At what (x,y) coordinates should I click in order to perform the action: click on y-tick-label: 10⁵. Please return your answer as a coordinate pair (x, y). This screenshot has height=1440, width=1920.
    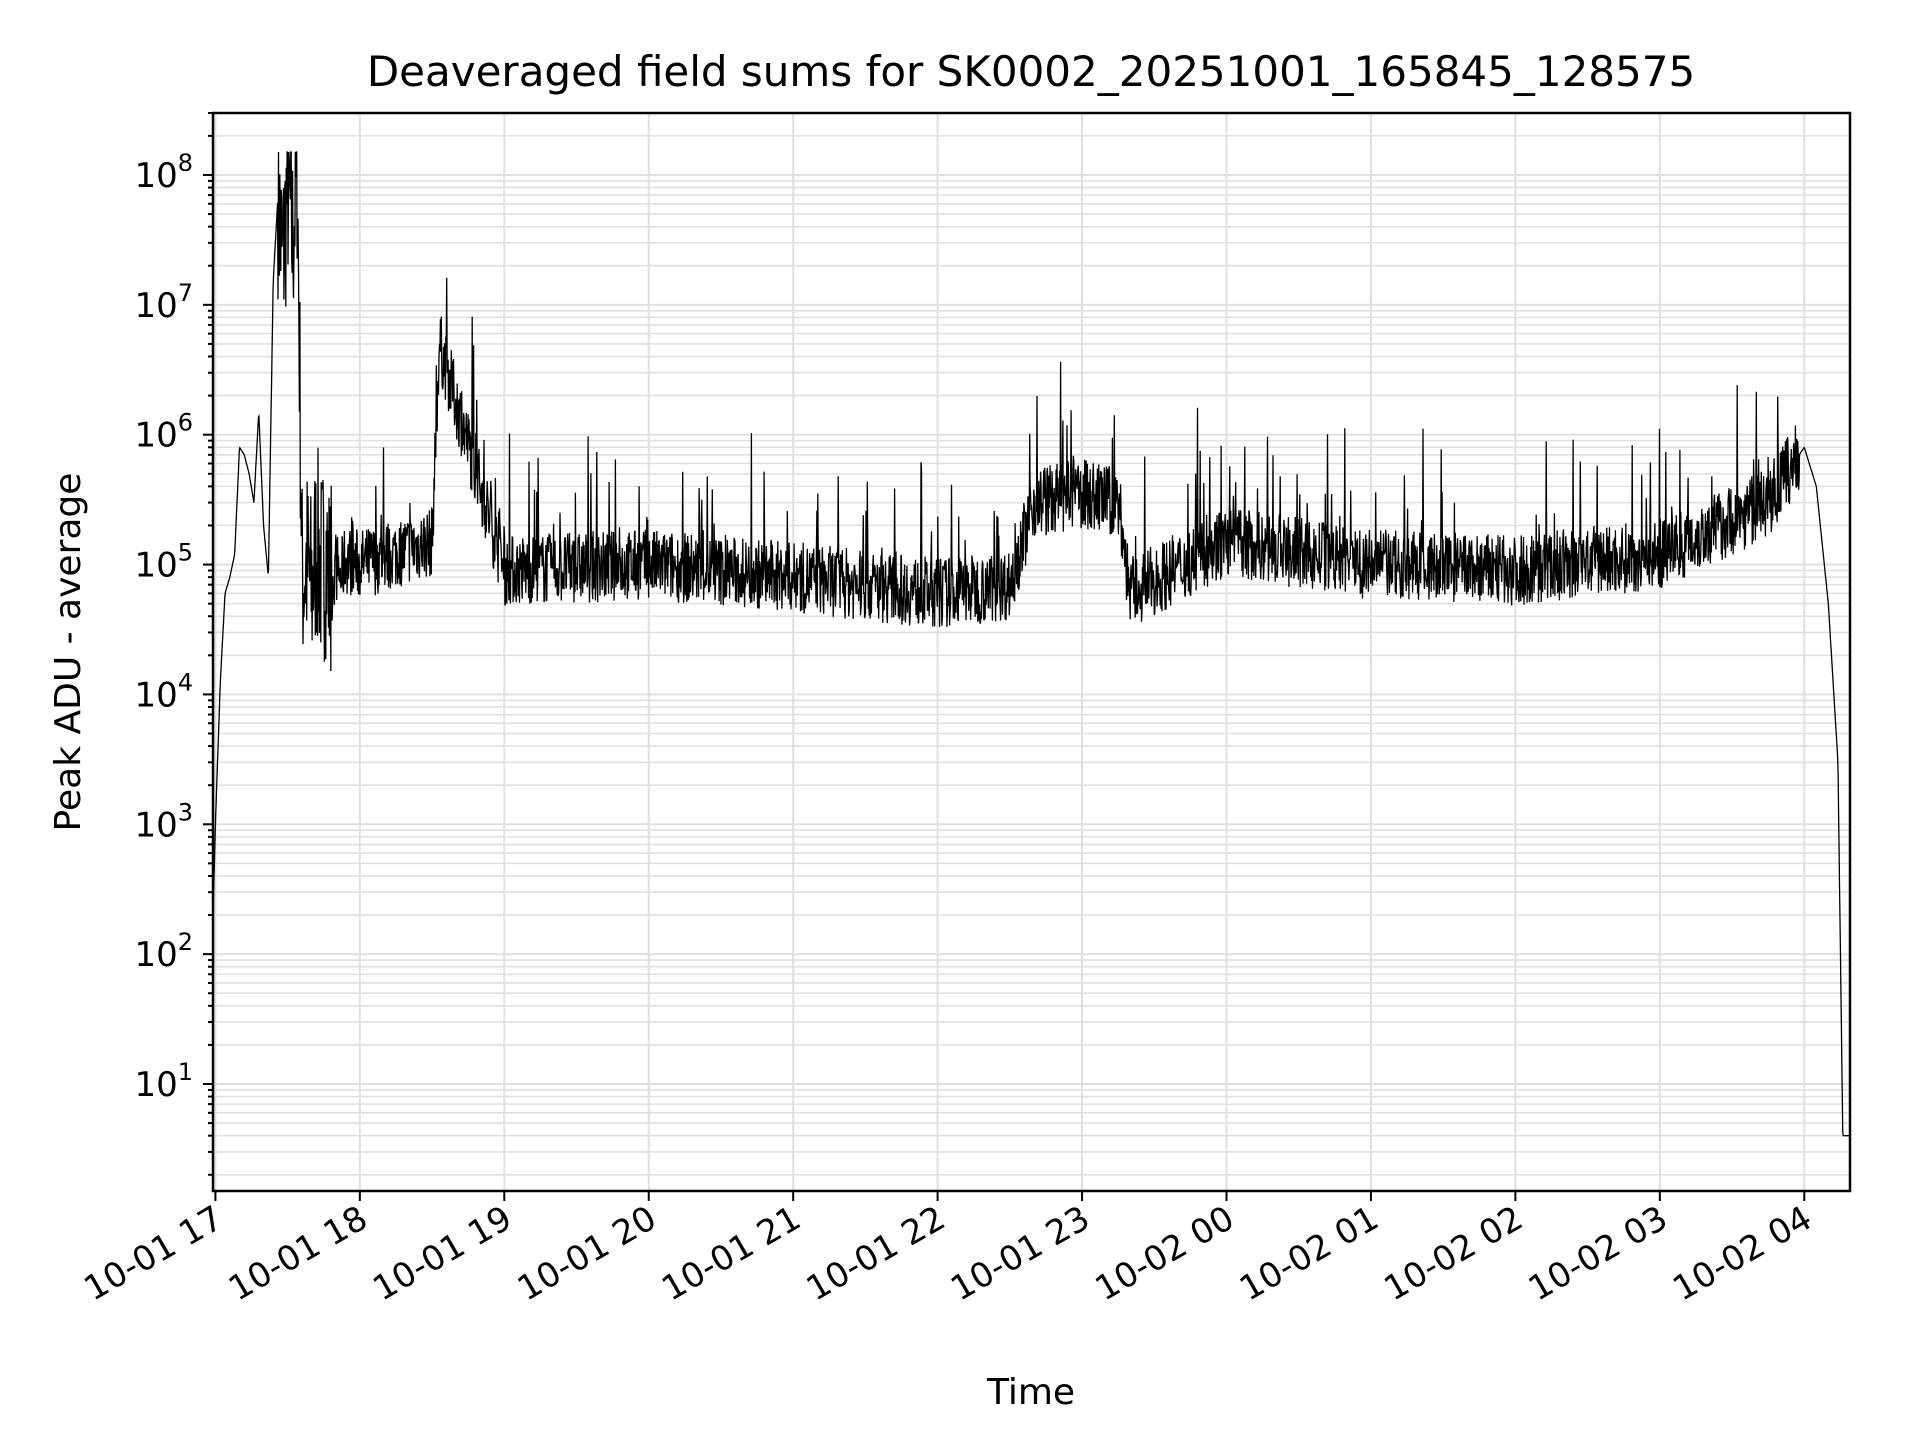
    Looking at the image, I should click on (163, 562).